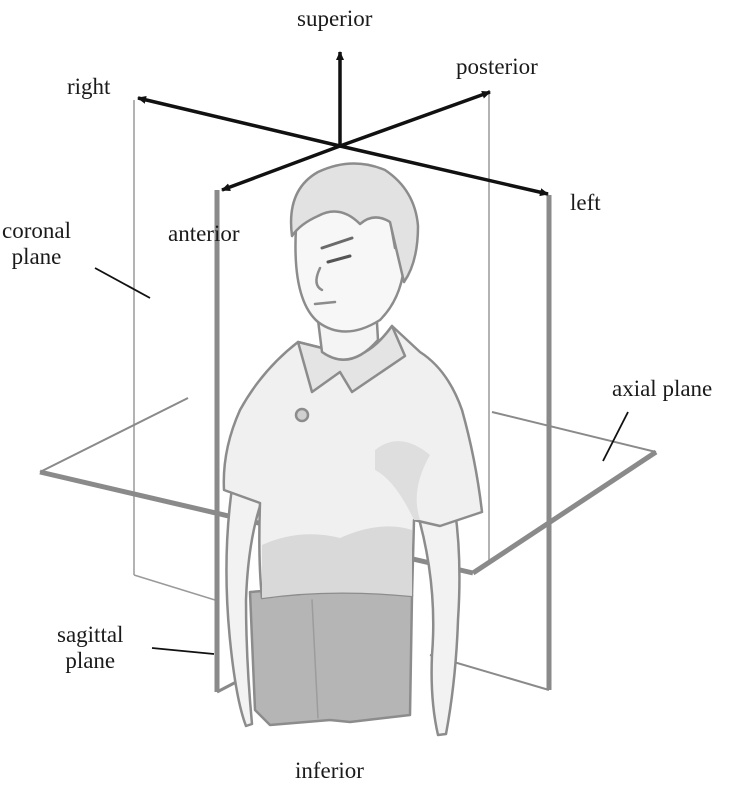 The image size is (744, 786). What do you see at coordinates (319, 279) in the screenshot?
I see `nose` at bounding box center [319, 279].